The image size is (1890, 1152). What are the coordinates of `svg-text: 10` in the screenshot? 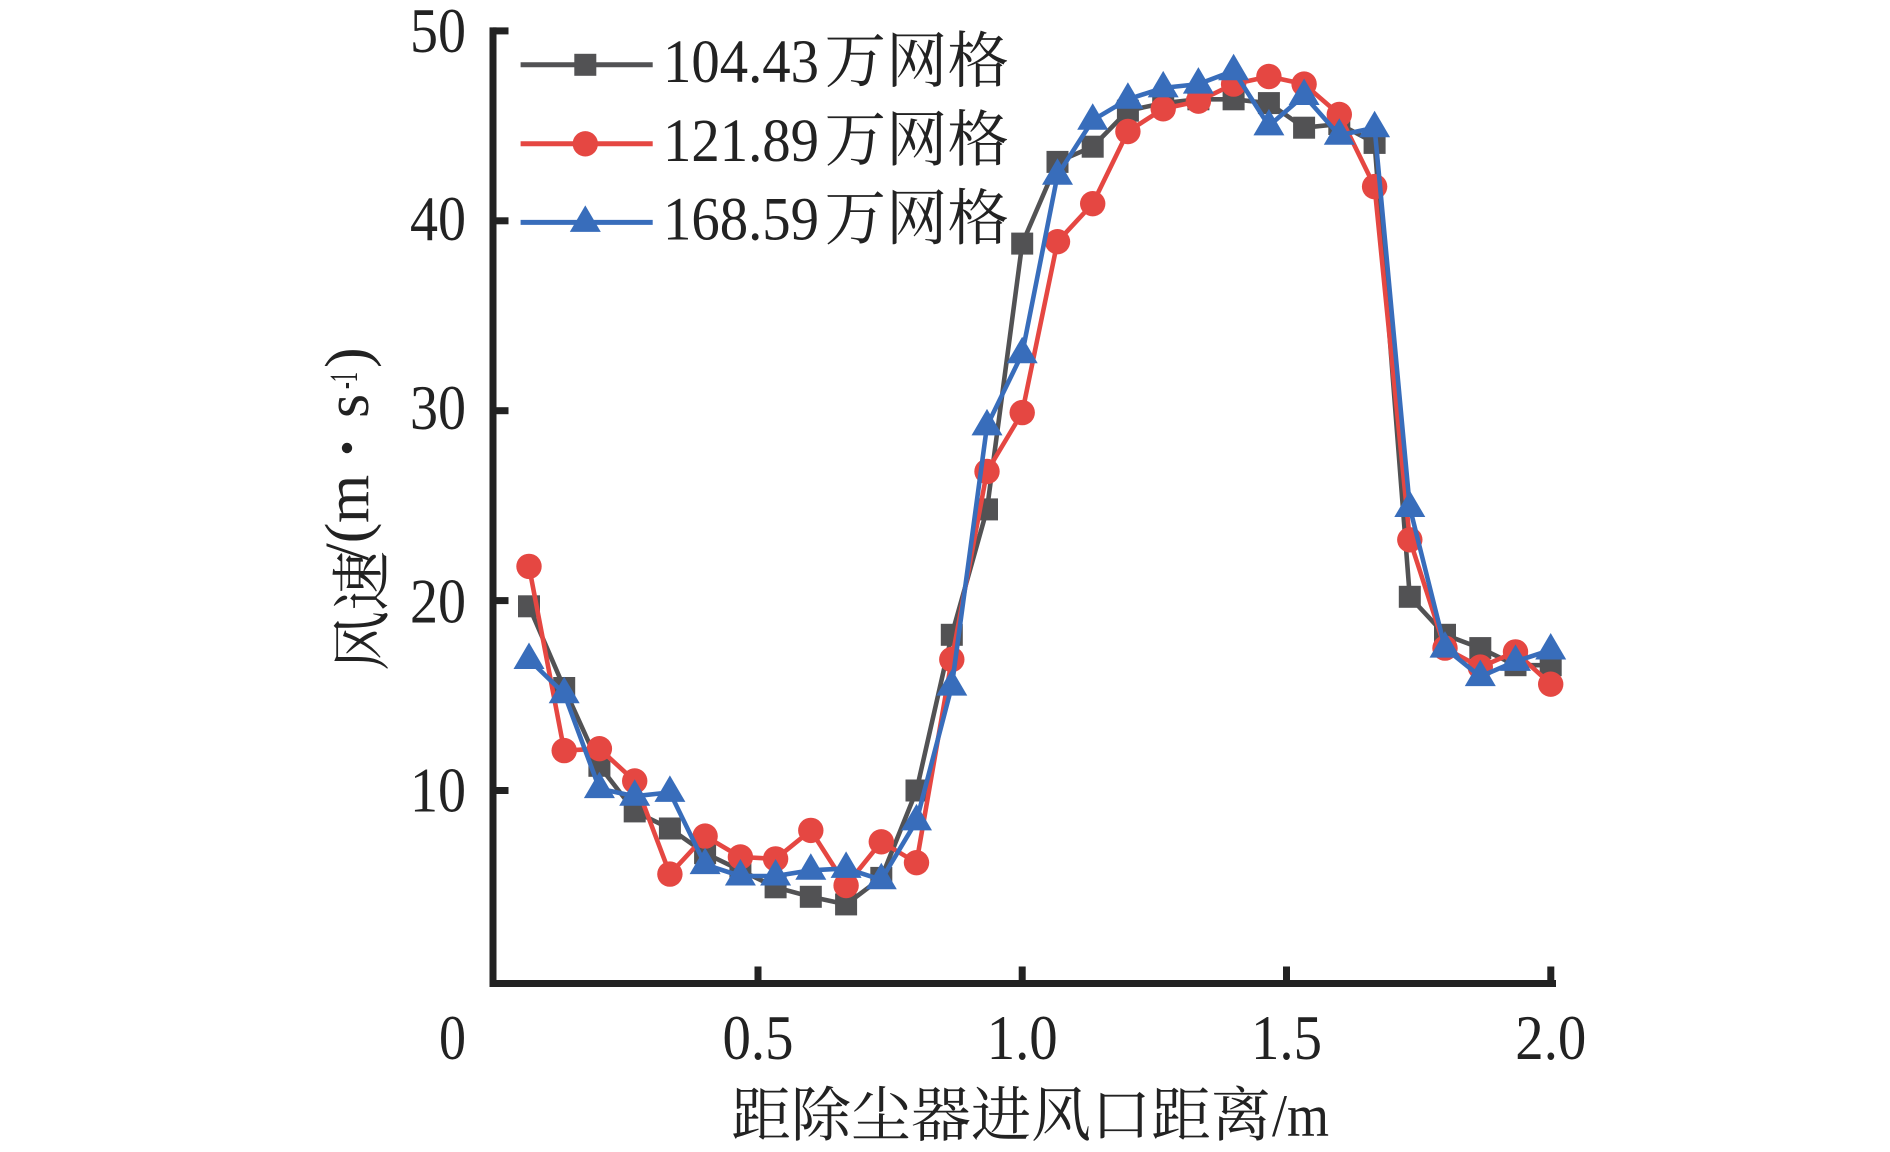 It's located at (438, 790).